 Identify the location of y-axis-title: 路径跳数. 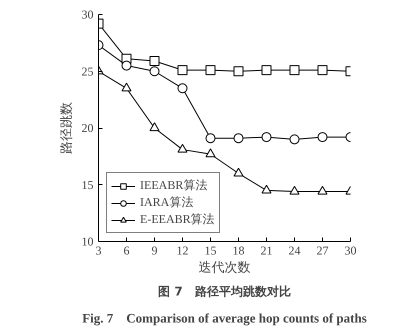
(66, 128).